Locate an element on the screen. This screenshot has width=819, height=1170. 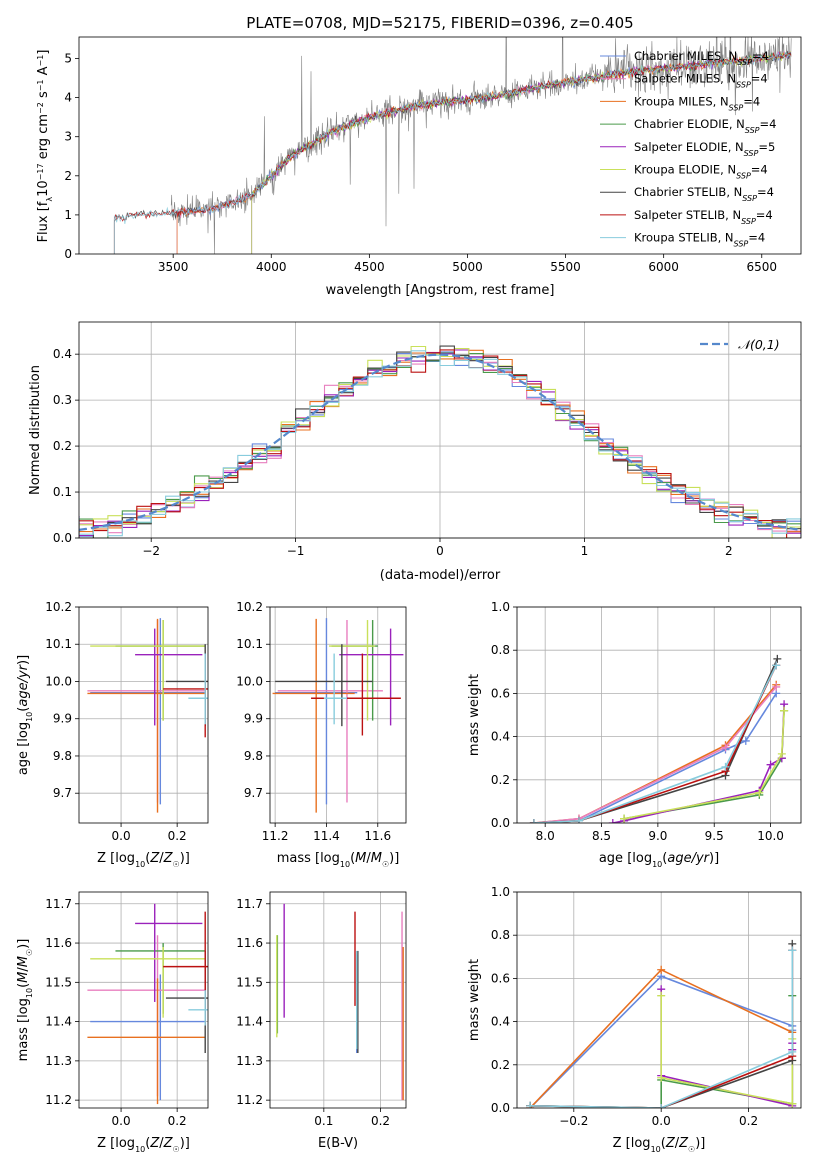
label-part: Kroupa MILES, N is located at coordinates (681, 101).